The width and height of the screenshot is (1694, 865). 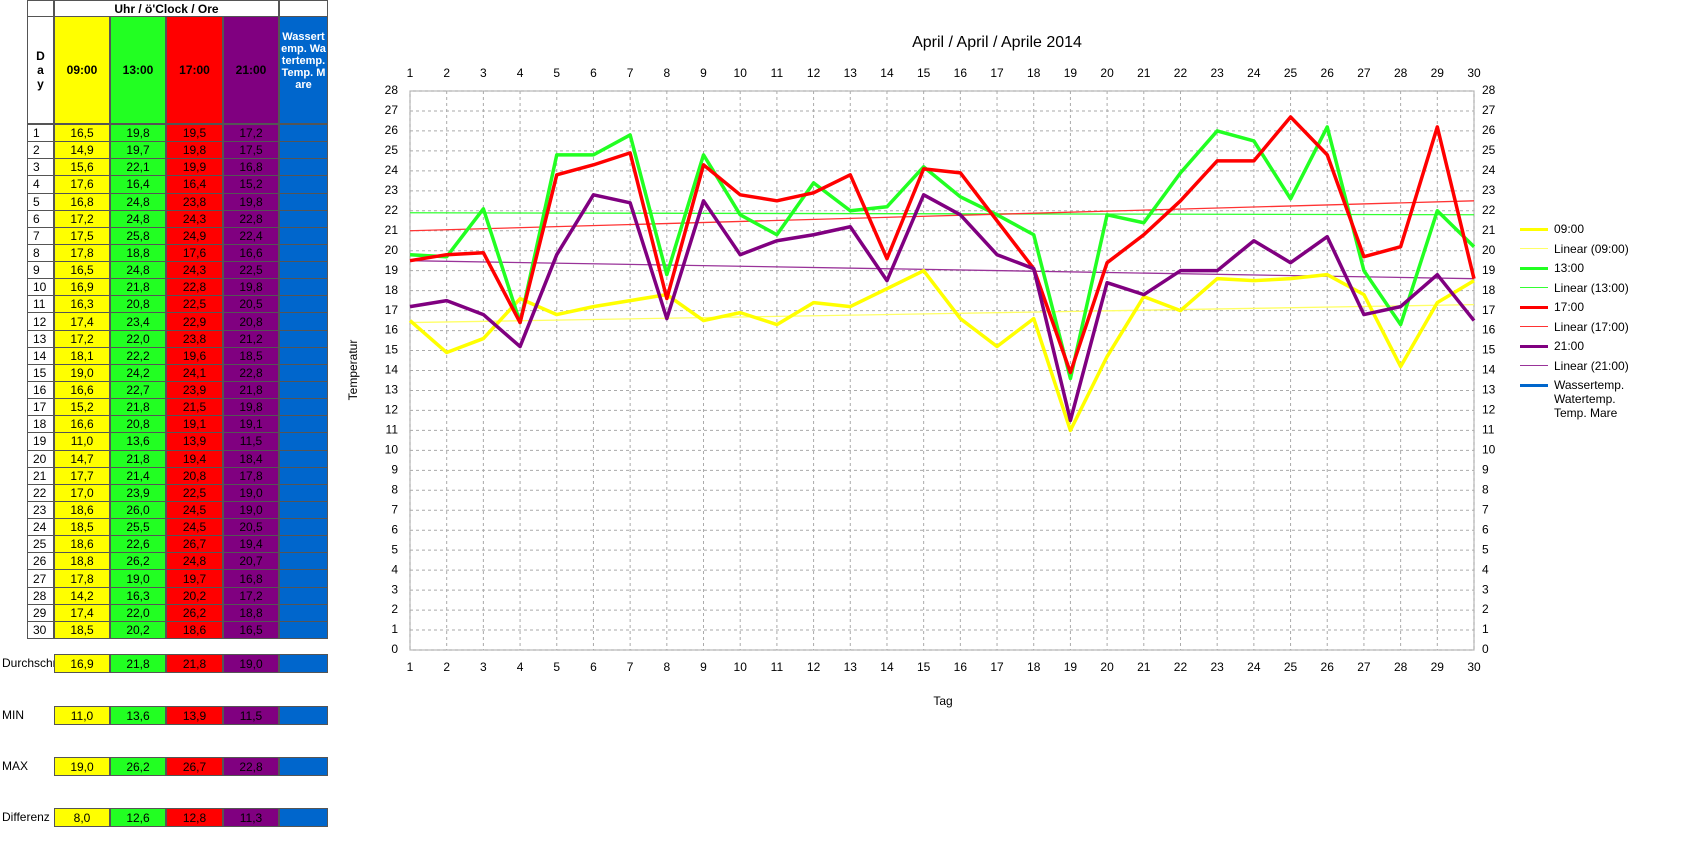 What do you see at coordinates (1569, 268) in the screenshot?
I see `legend-label: 13:00` at bounding box center [1569, 268].